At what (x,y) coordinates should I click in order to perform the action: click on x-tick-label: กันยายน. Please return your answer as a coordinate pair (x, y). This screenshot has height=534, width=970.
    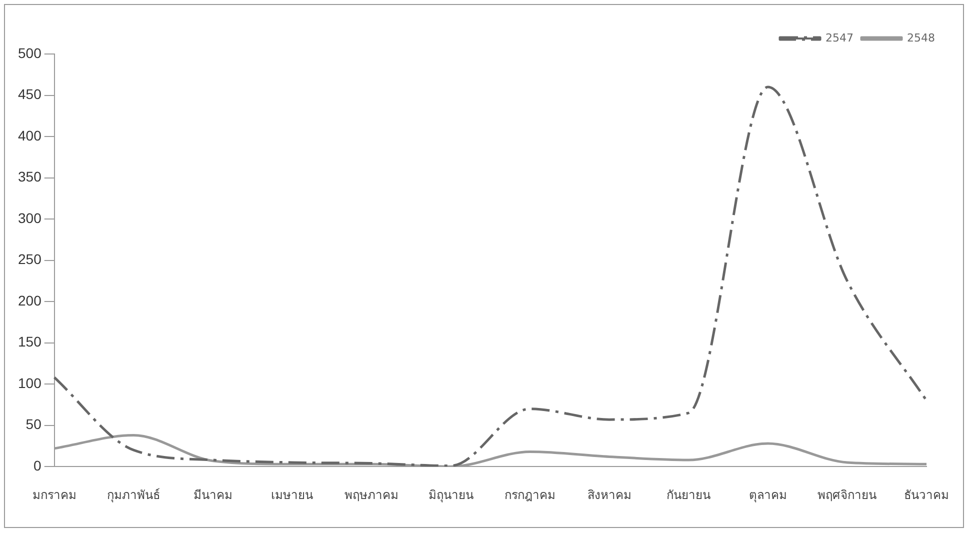
    Looking at the image, I should click on (688, 495).